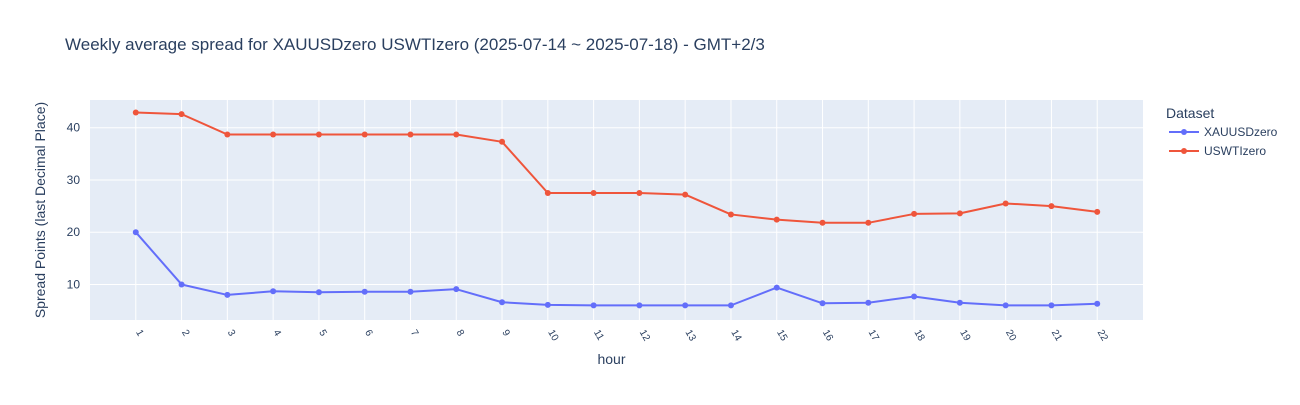 The height and width of the screenshot is (405, 1300). Describe the element at coordinates (505, 333) in the screenshot. I see `x-tick-label: 9` at that location.